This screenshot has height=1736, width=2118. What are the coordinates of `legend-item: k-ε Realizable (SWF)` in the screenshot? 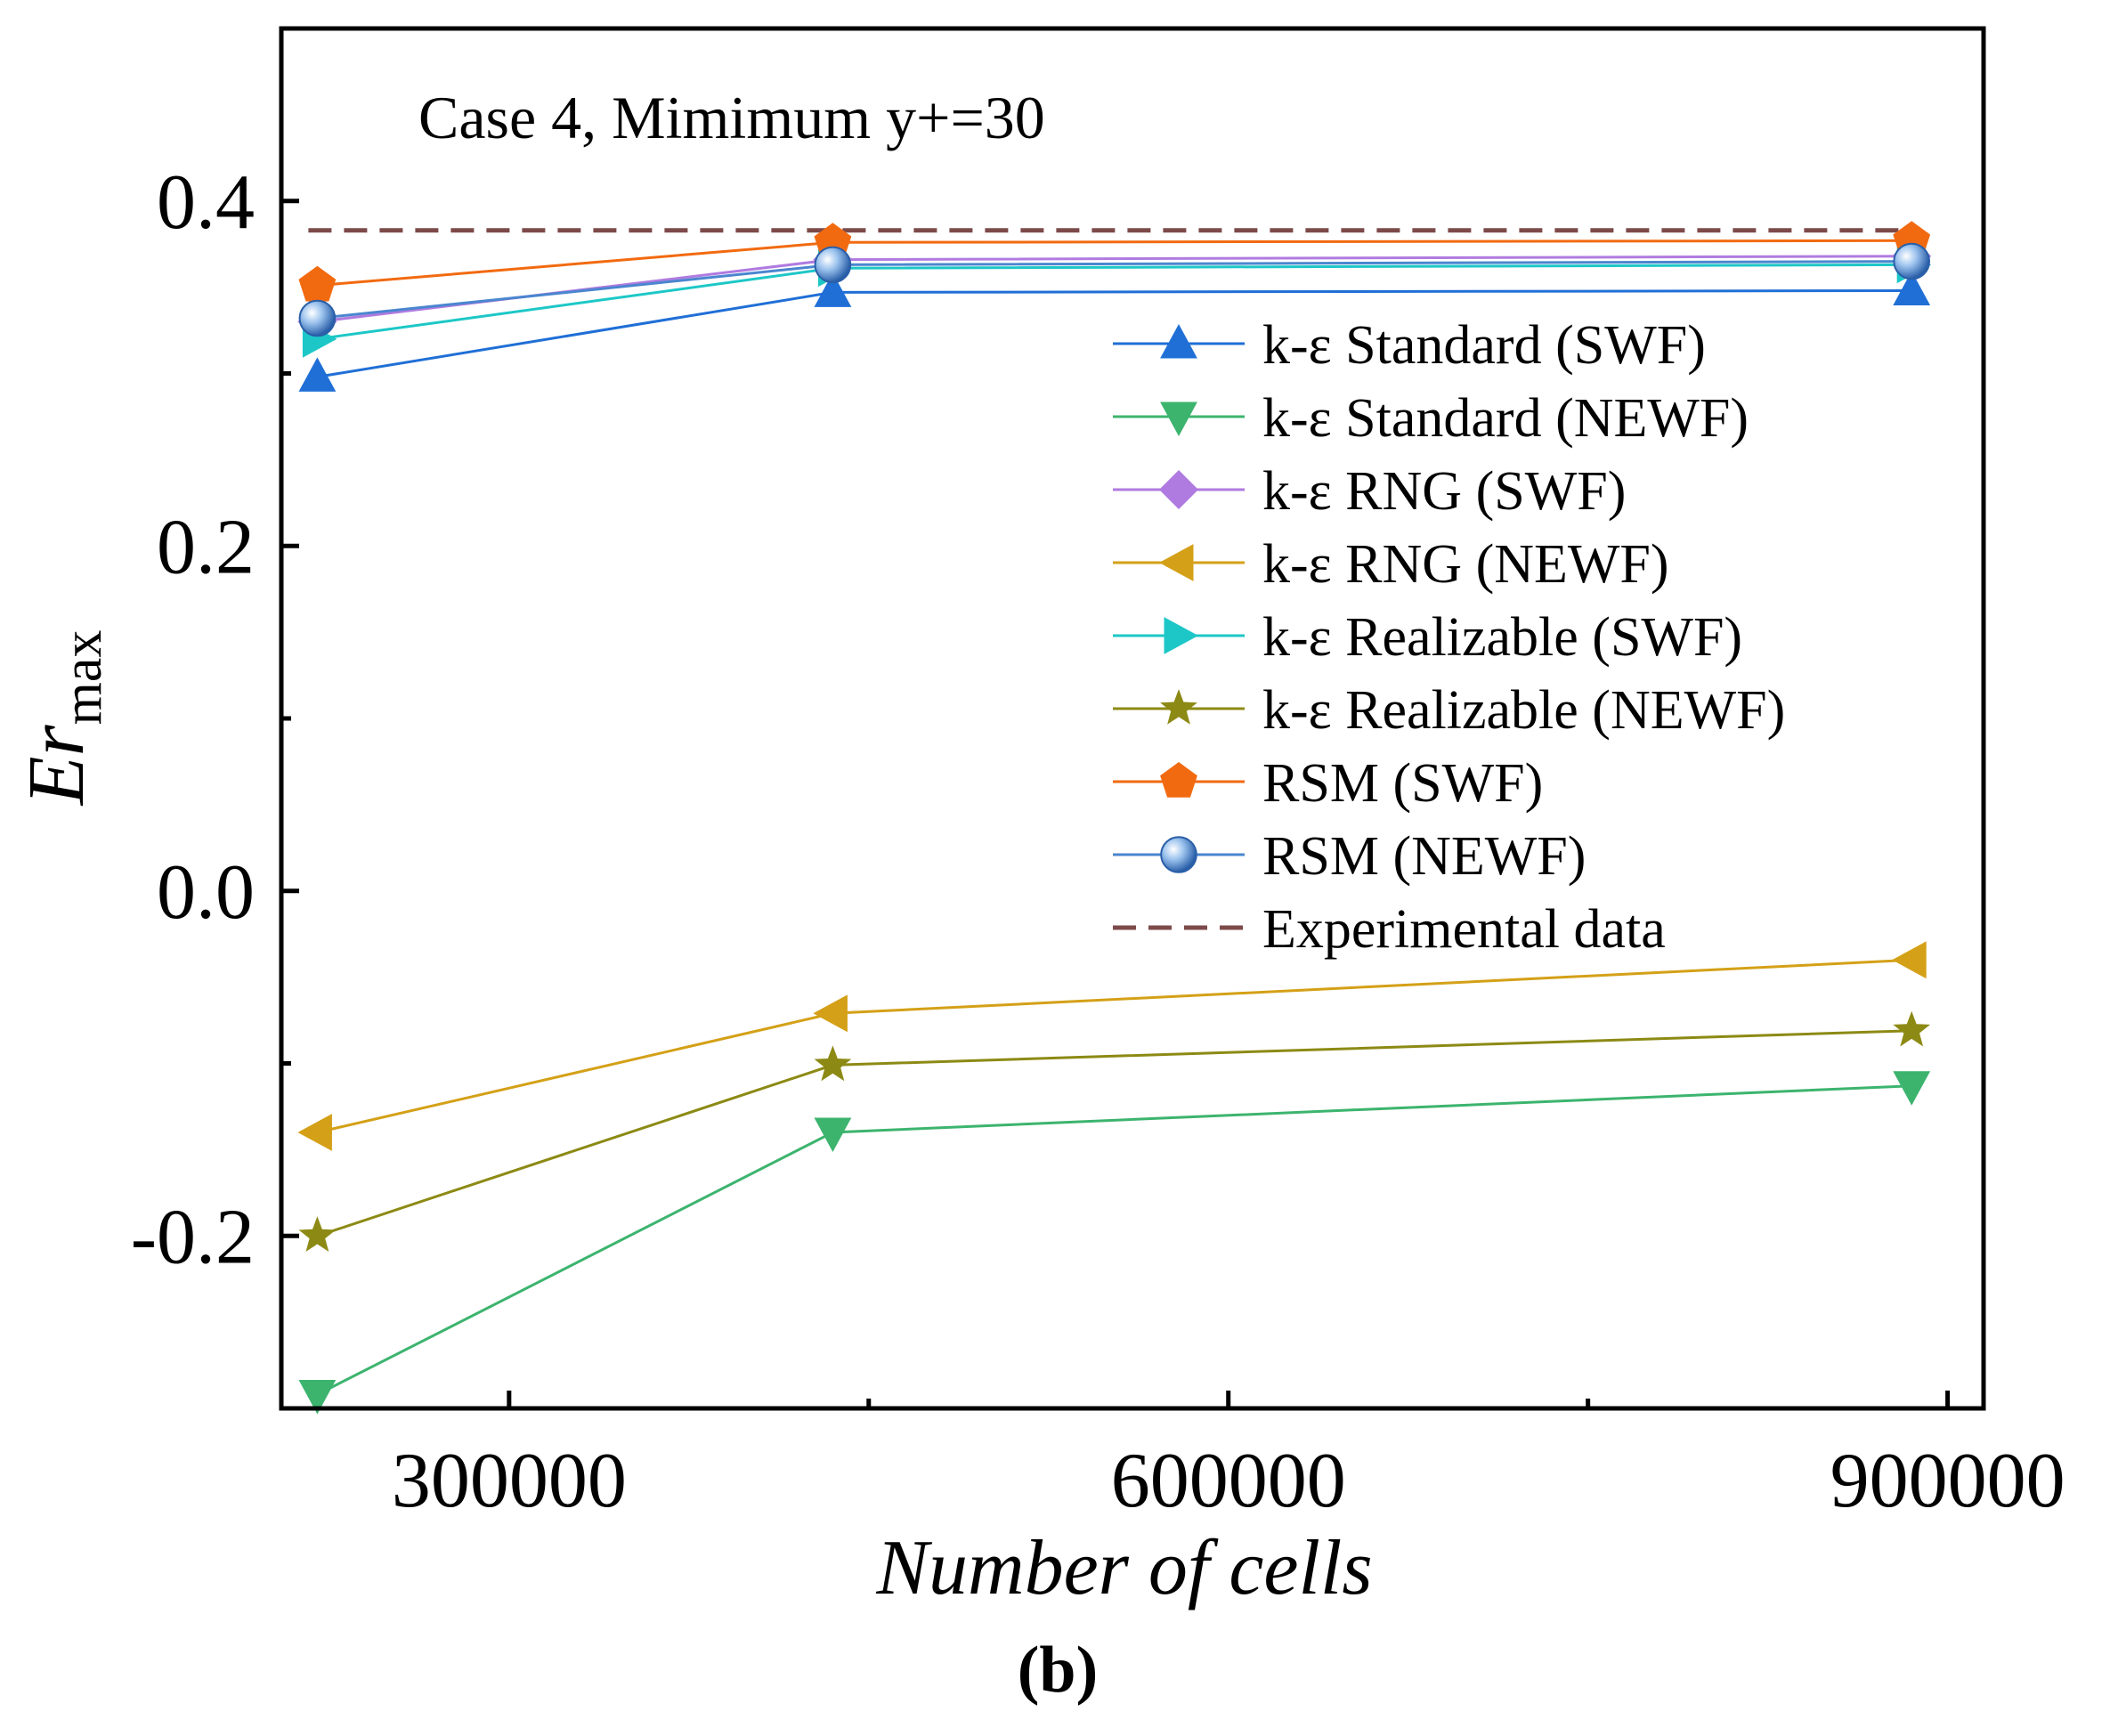 It's located at (1427, 637).